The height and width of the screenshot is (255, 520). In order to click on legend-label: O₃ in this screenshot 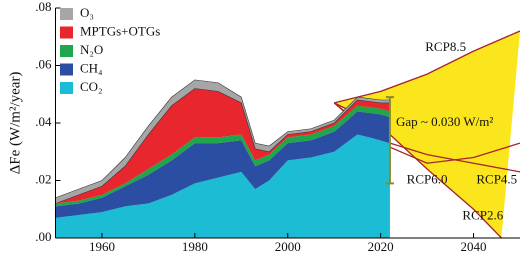, I will do `click(87, 12)`.